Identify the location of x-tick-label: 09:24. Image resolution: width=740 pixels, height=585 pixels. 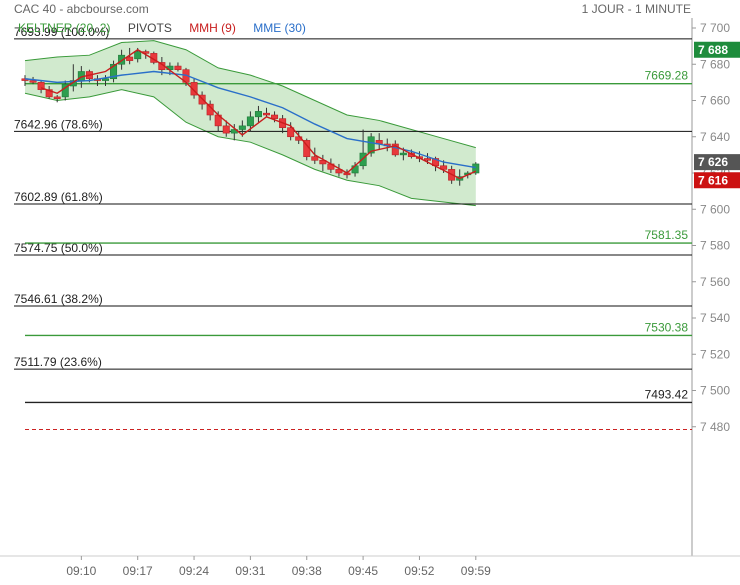
(194, 571).